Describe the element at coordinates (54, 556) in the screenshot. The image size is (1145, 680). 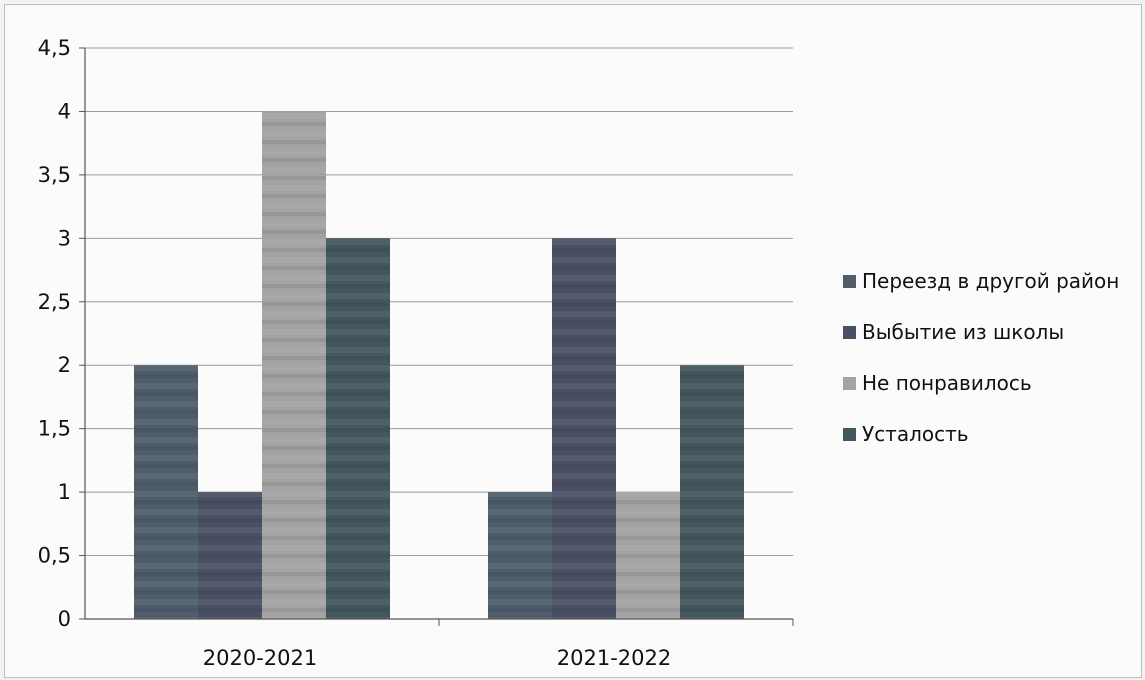
I see `y-tick-label: 0,5` at that location.